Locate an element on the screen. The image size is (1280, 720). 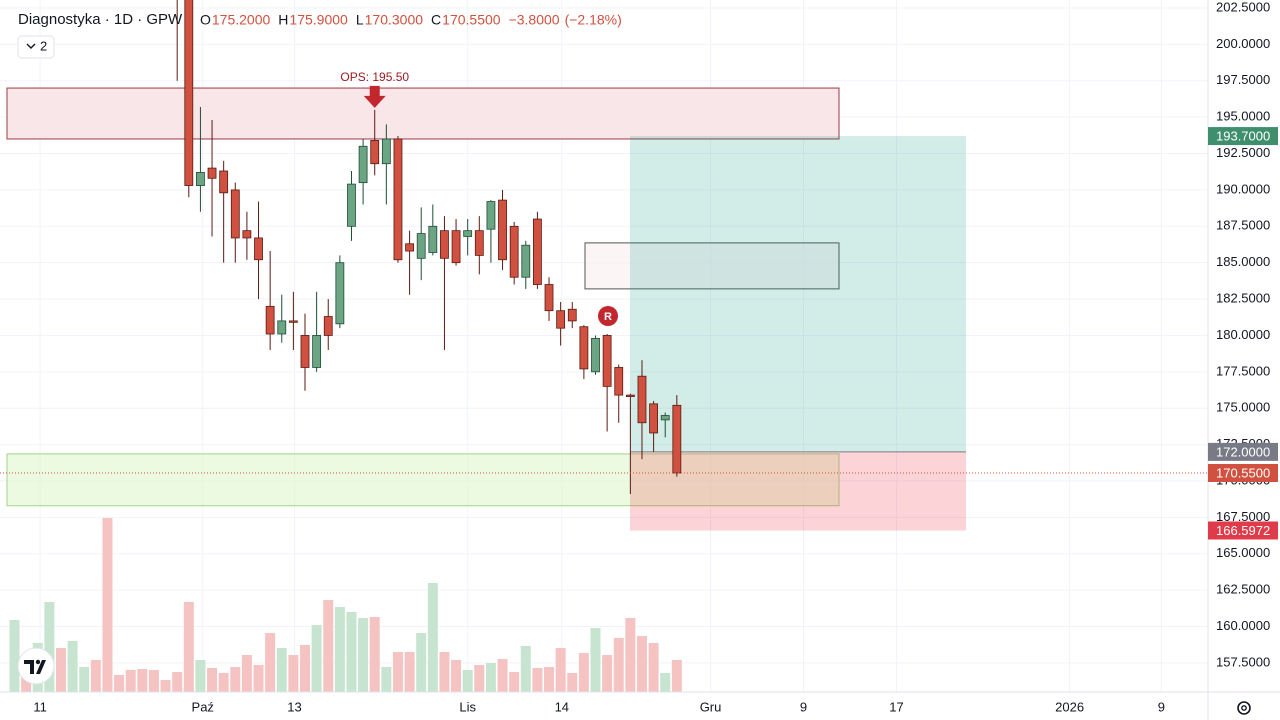
indicator-toggle is located at coordinates (36, 47).